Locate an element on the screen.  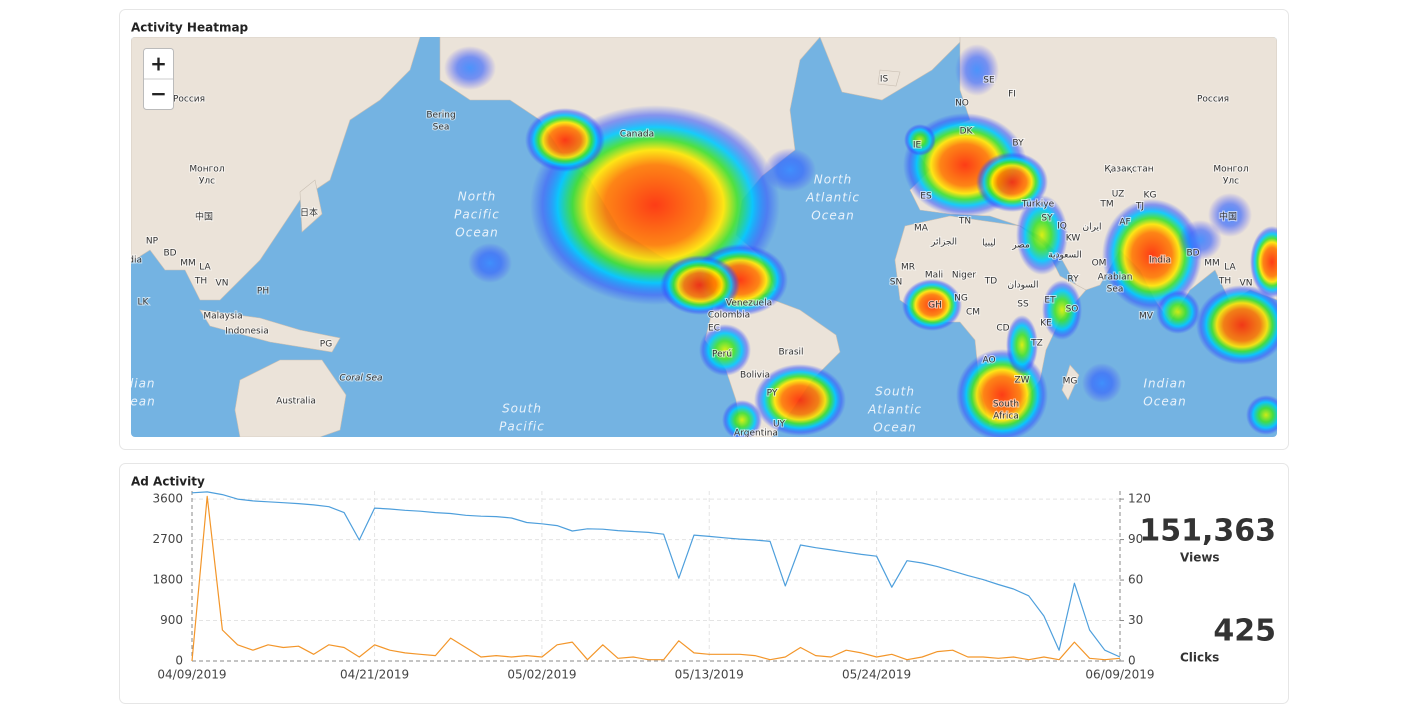
map-label: MR is located at coordinates (908, 268).